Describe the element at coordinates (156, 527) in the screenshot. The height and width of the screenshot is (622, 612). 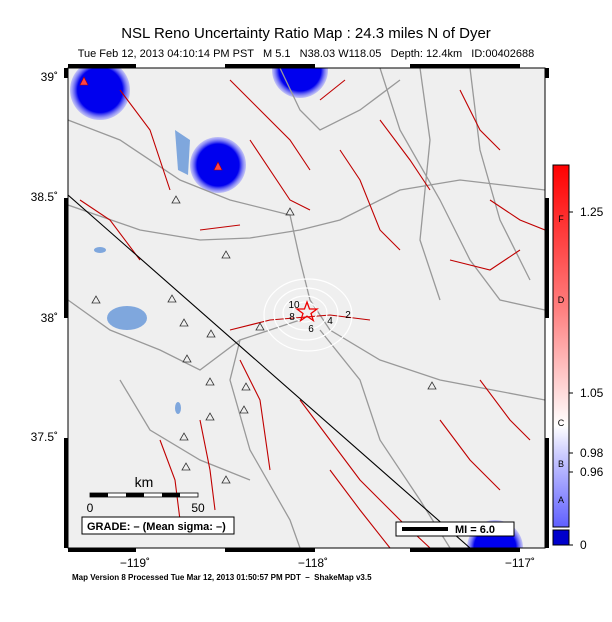
I see `grade: GRADE: – (Mean sigma: –)` at that location.